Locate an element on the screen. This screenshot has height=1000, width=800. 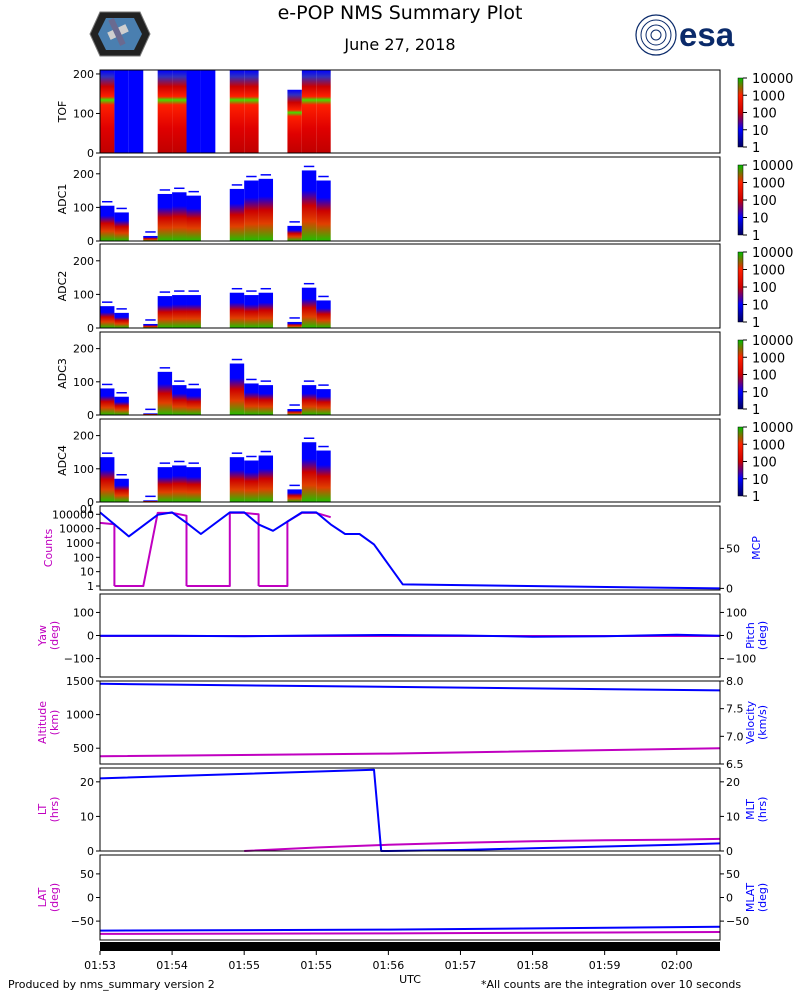
attitude-right-label: Pitch (deg) is located at coordinates (756, 635).